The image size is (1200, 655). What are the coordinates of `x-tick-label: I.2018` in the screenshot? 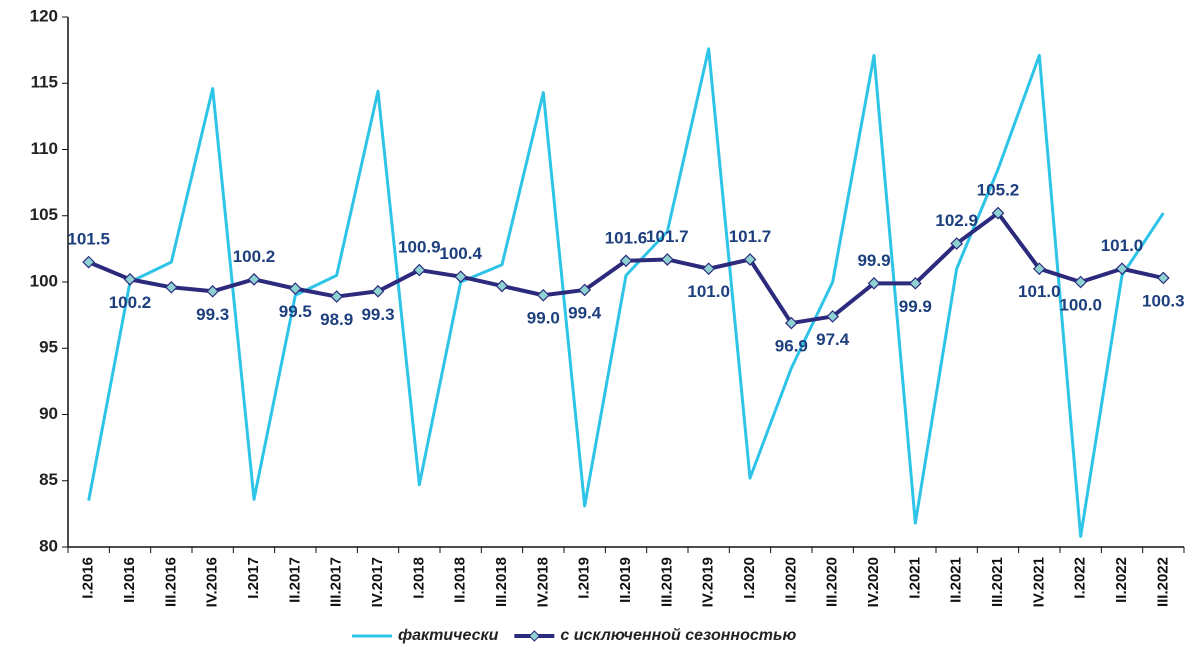 It's located at (418, 578).